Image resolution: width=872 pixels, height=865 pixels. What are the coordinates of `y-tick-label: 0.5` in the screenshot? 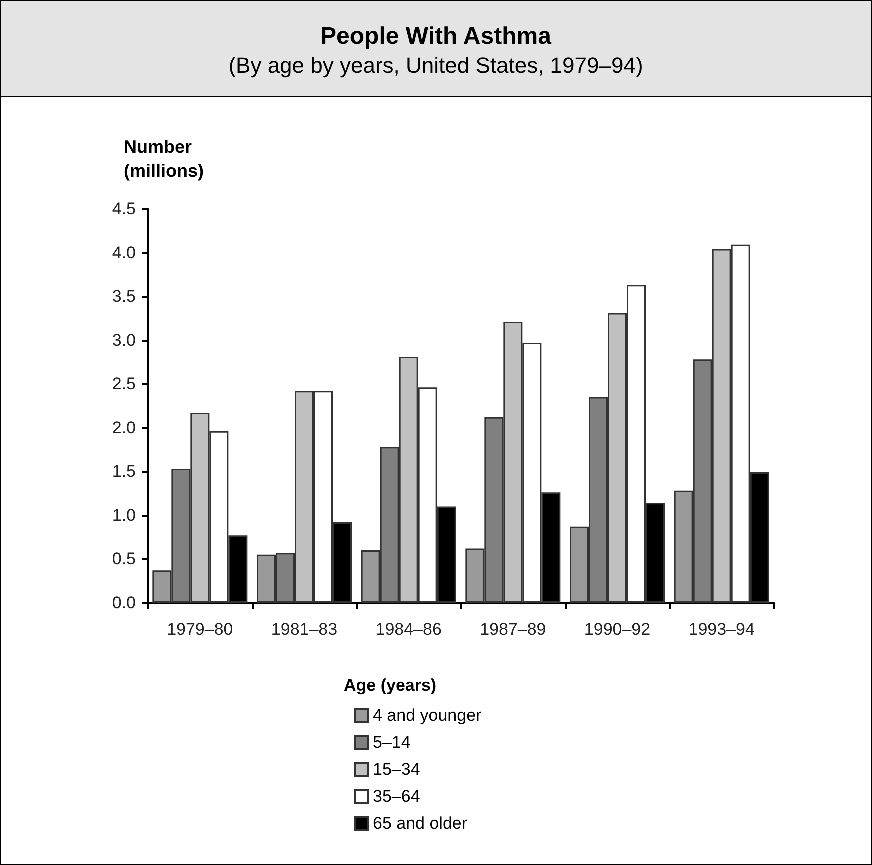 It's located at (124, 559).